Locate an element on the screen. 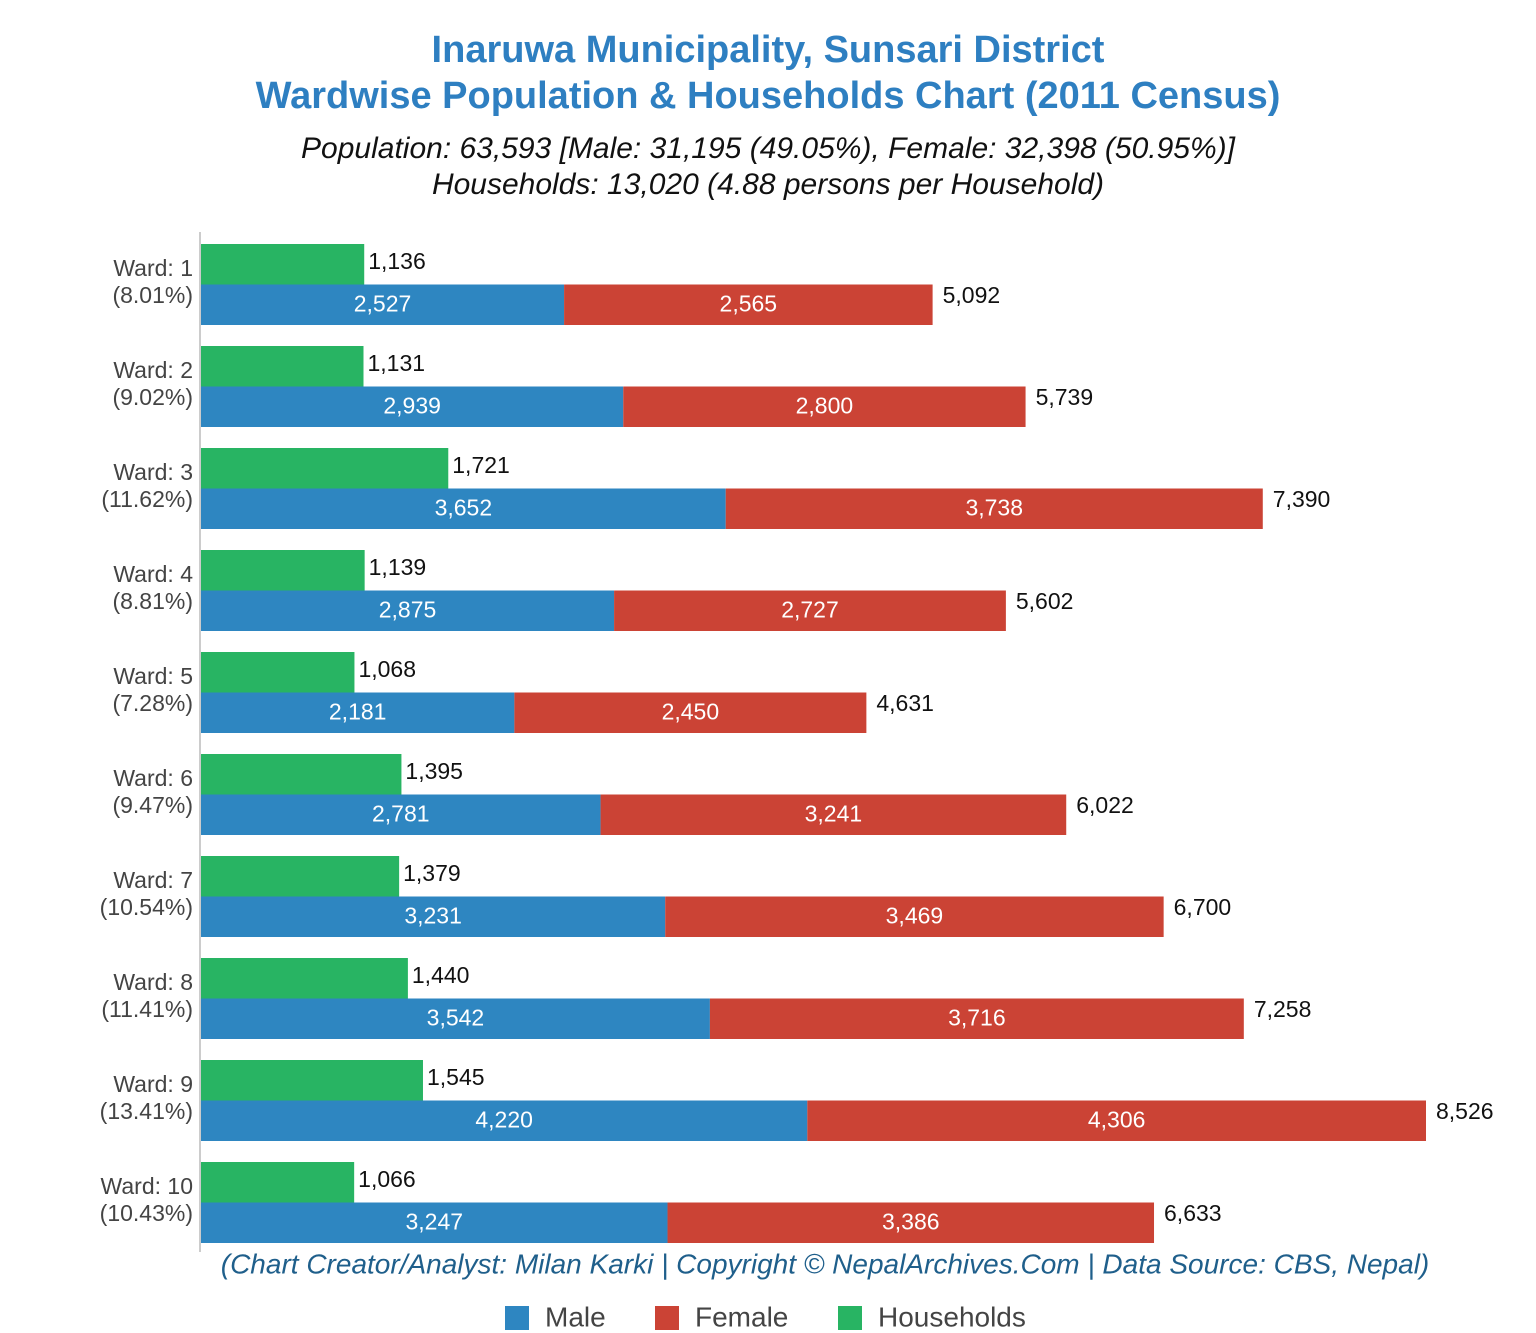 Image resolution: width=1536 pixels, height=1333 pixels. category-label: Ward: 9 is located at coordinates (153, 1084).